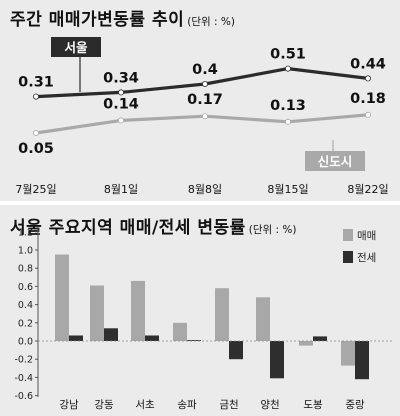 The height and width of the screenshot is (416, 400). What do you see at coordinates (348, 235) in the screenshot?
I see `legend-swatch-sale` at bounding box center [348, 235].